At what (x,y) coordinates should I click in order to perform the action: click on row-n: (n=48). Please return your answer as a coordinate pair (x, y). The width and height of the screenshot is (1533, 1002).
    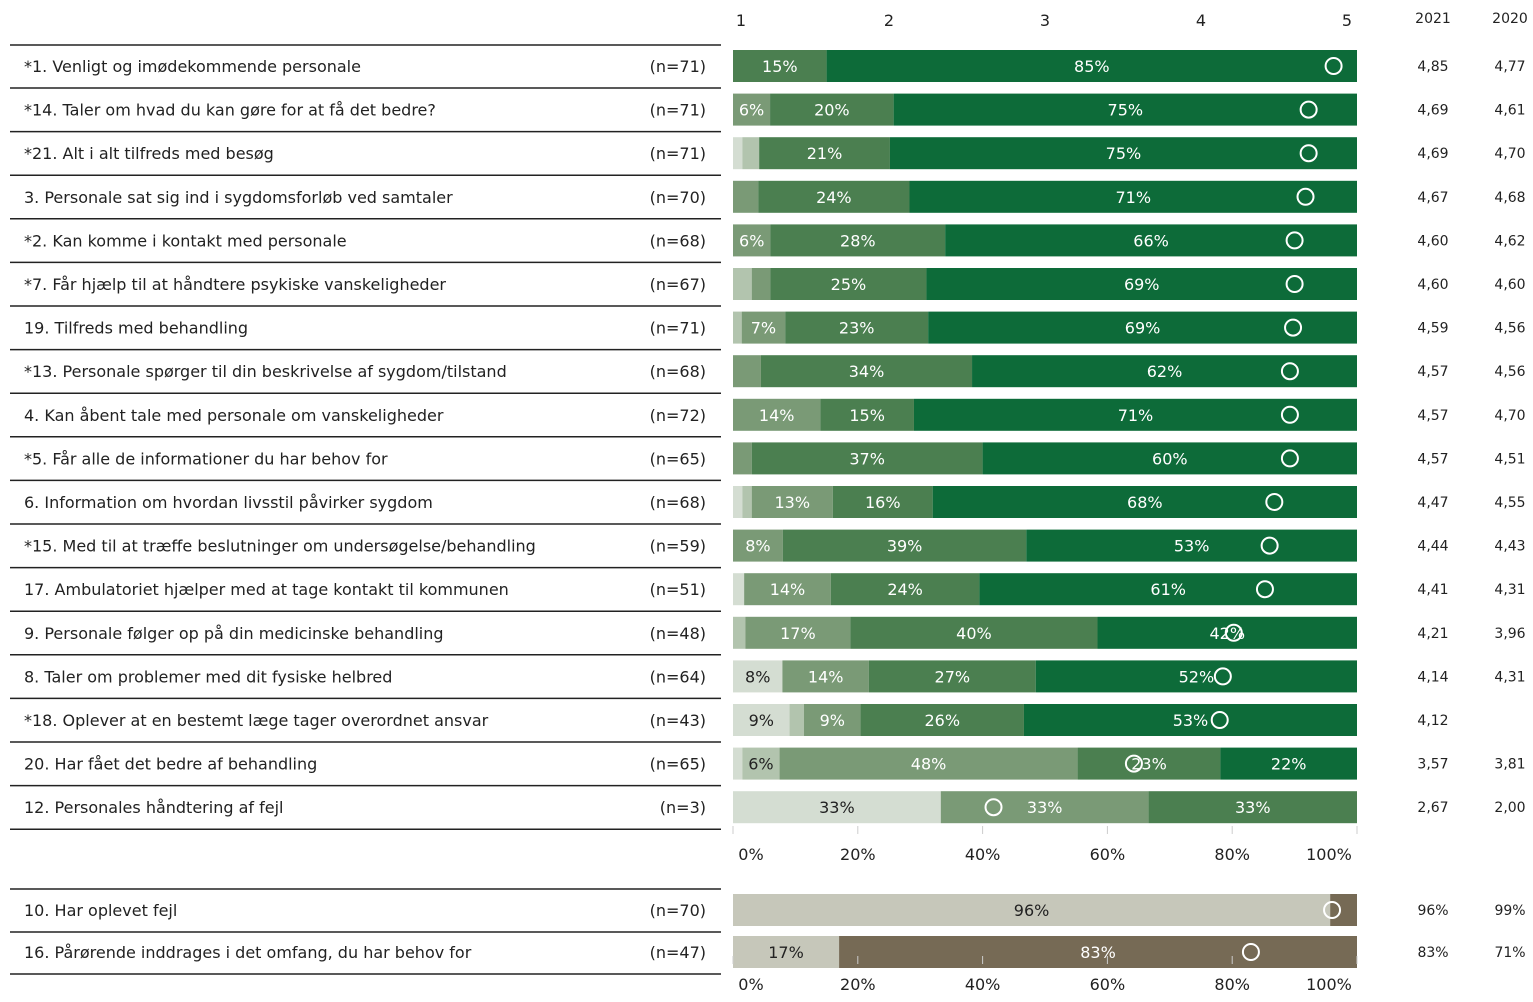
    Looking at the image, I should click on (678, 633).